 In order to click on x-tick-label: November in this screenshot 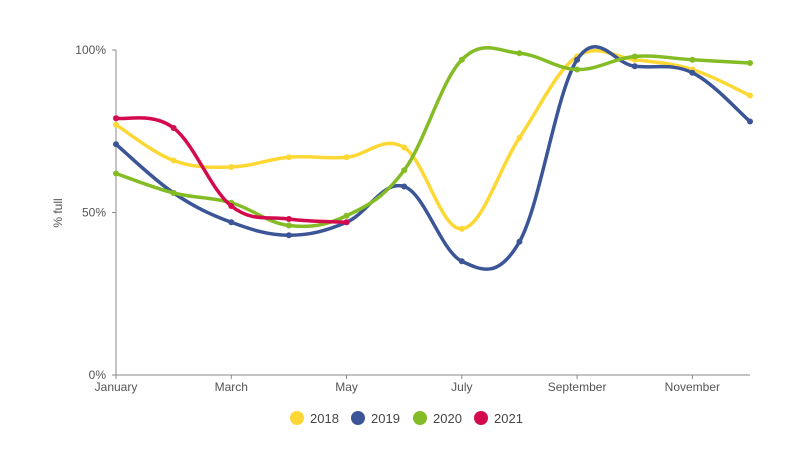, I will do `click(692, 387)`.